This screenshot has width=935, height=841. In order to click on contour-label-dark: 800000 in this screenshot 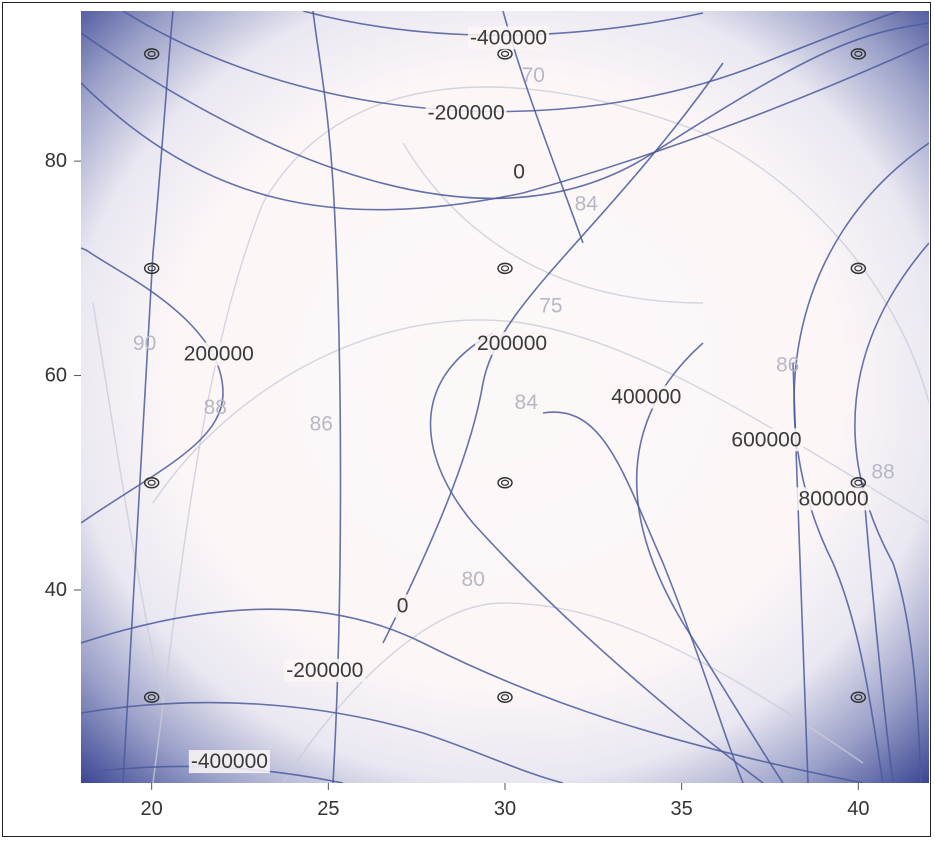, I will do `click(833, 499)`.